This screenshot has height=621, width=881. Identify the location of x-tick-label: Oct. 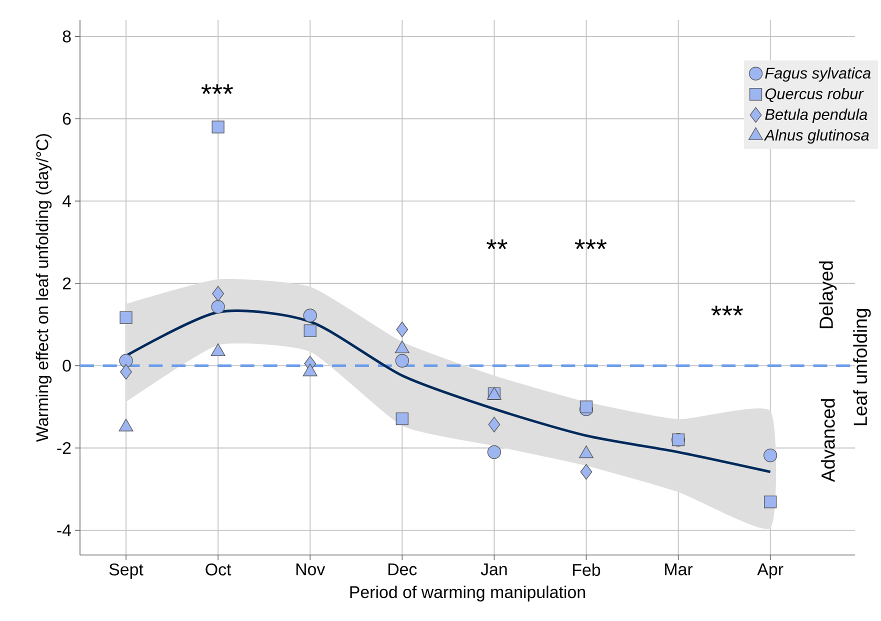
(219, 570).